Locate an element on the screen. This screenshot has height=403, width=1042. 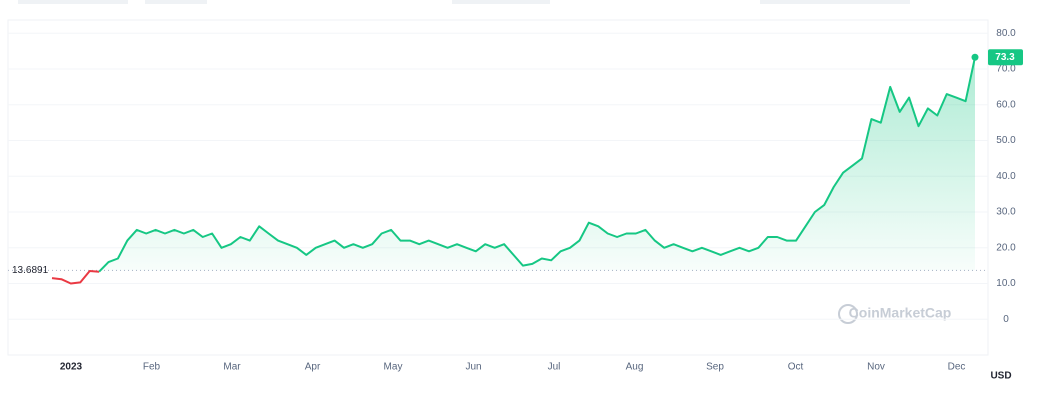
baseline-label: 13.6891 is located at coordinates (30, 270).